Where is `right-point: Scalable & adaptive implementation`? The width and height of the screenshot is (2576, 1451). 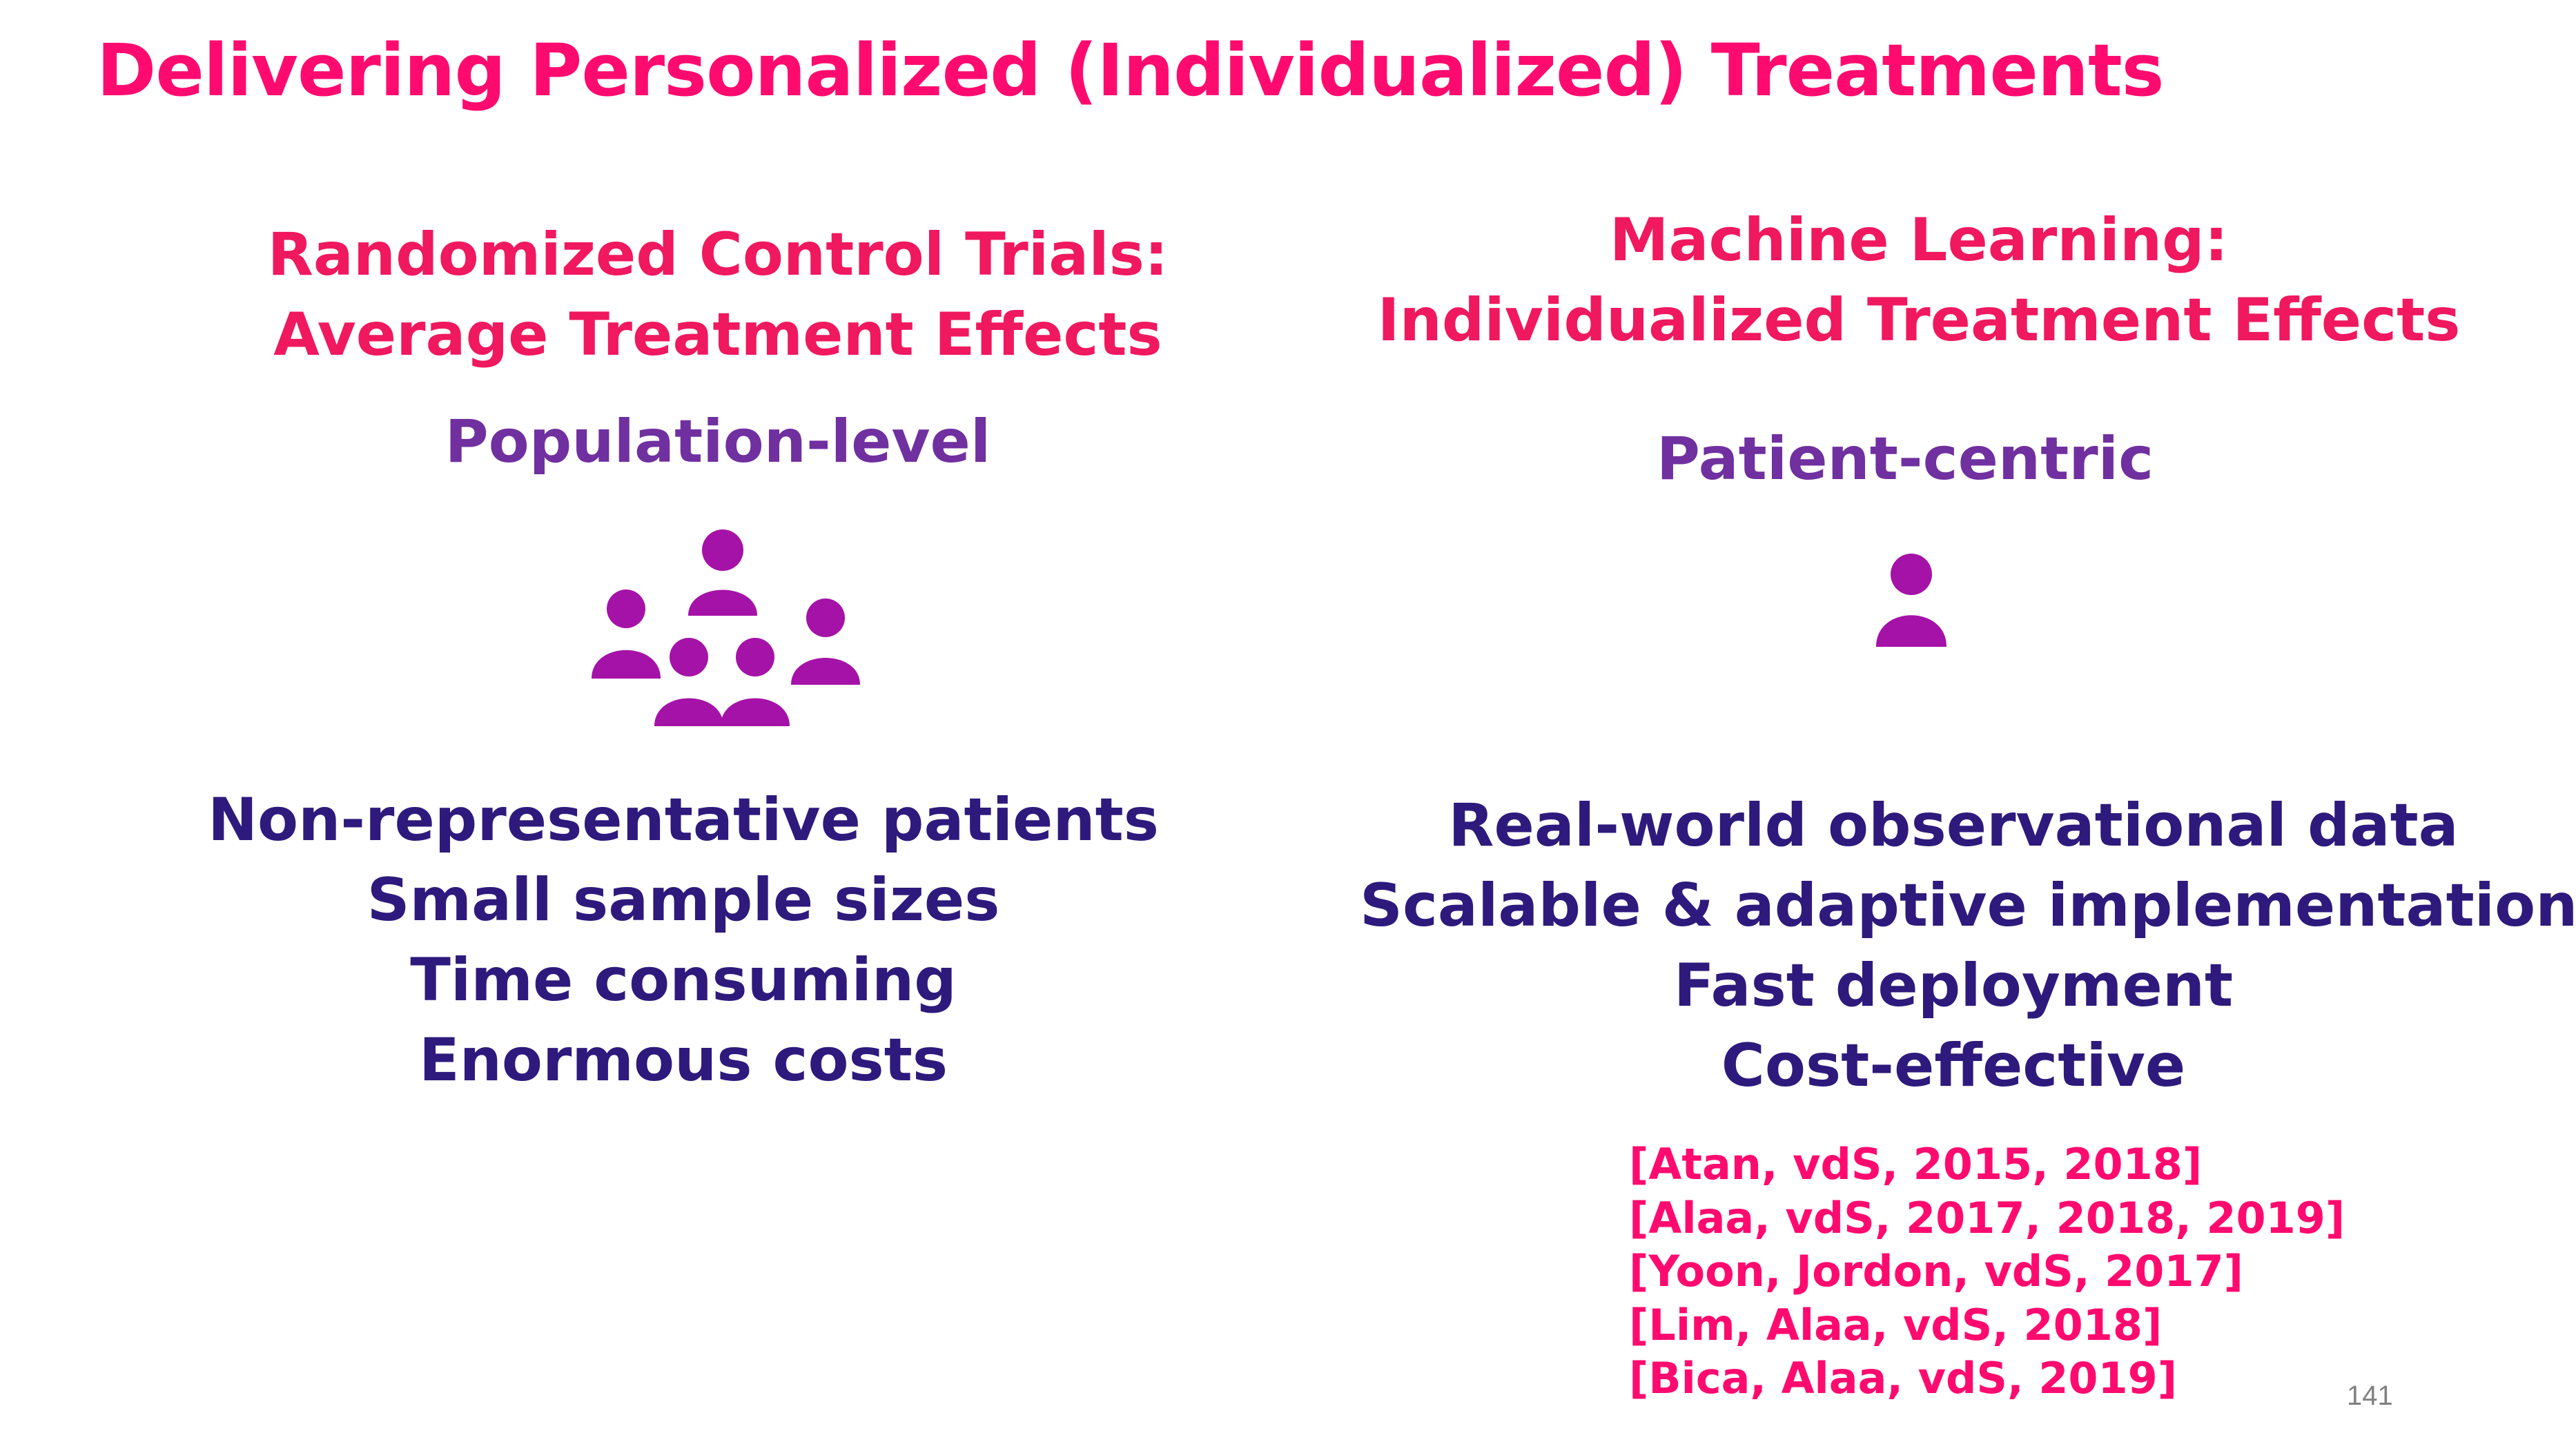 right-point: Scalable & adaptive implementation is located at coordinates (1968, 905).